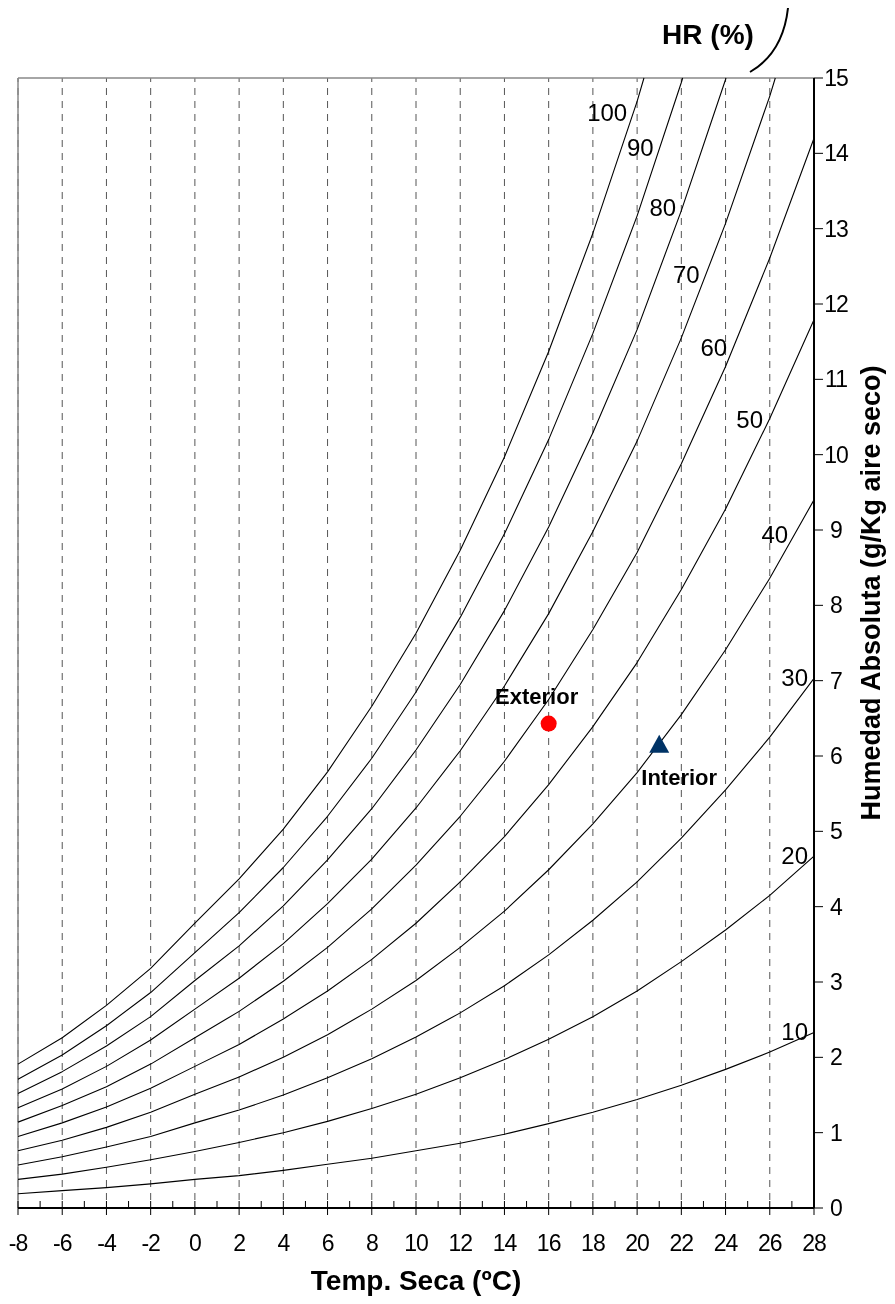 The height and width of the screenshot is (1304, 895). Describe the element at coordinates (62, 1243) in the screenshot. I see `x-tick-label: -6` at that location.